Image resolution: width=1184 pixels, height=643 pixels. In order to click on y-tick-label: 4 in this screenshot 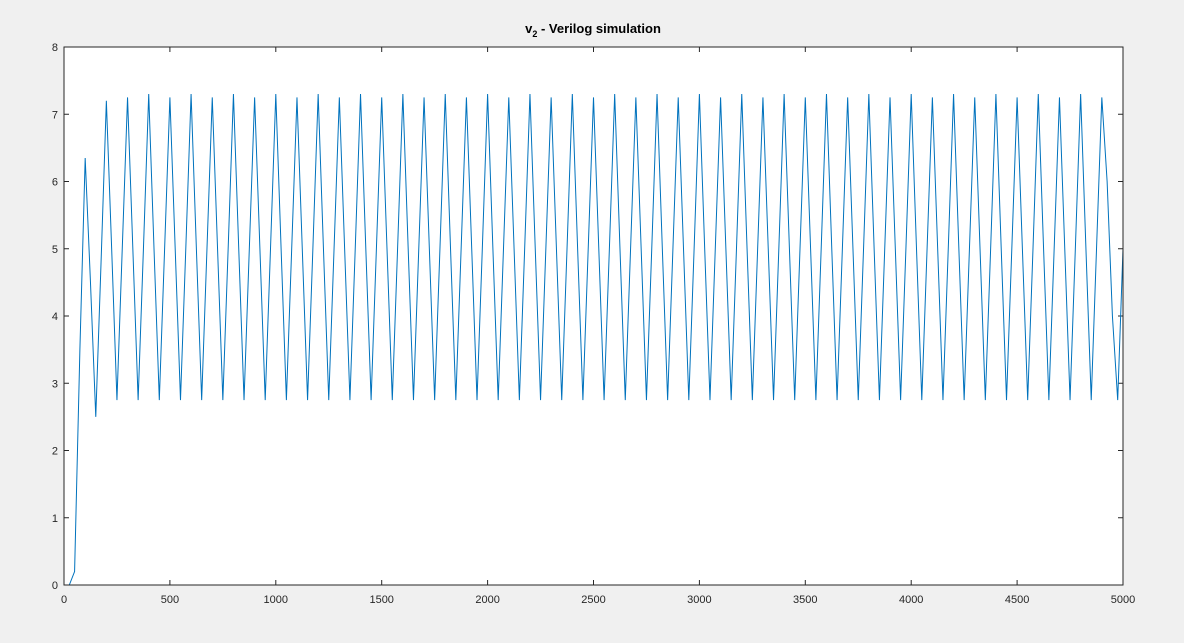, I will do `click(55, 317)`.